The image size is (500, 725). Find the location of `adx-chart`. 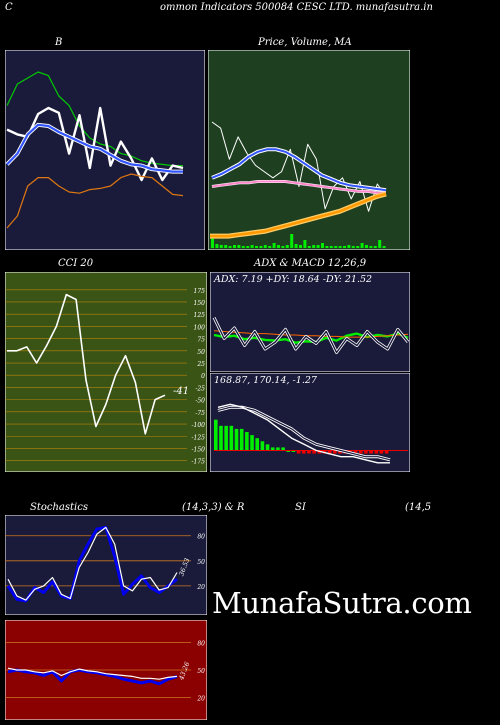

adx-chart is located at coordinates (310, 322).